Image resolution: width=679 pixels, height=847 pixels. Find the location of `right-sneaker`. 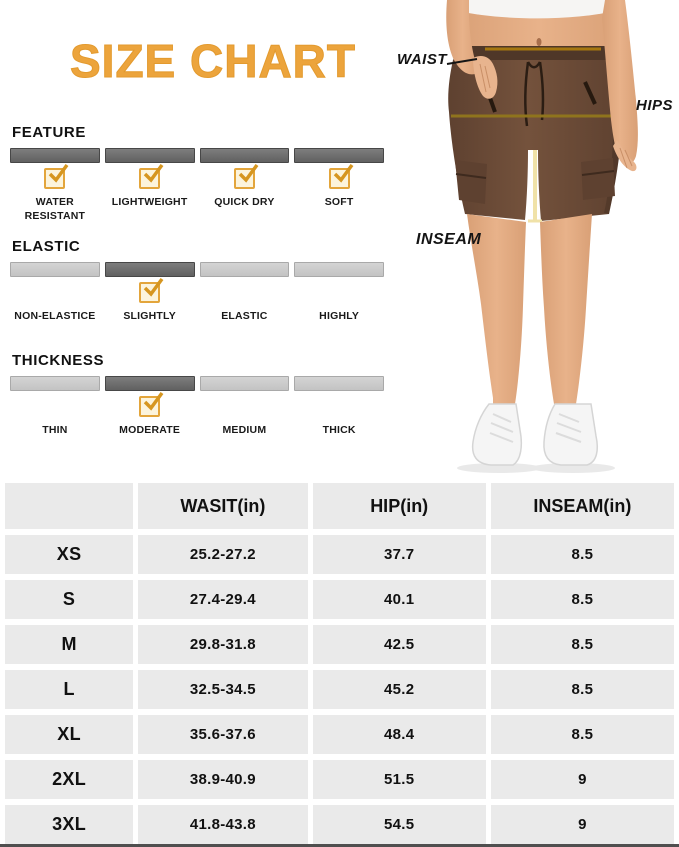

right-sneaker is located at coordinates (571, 434).